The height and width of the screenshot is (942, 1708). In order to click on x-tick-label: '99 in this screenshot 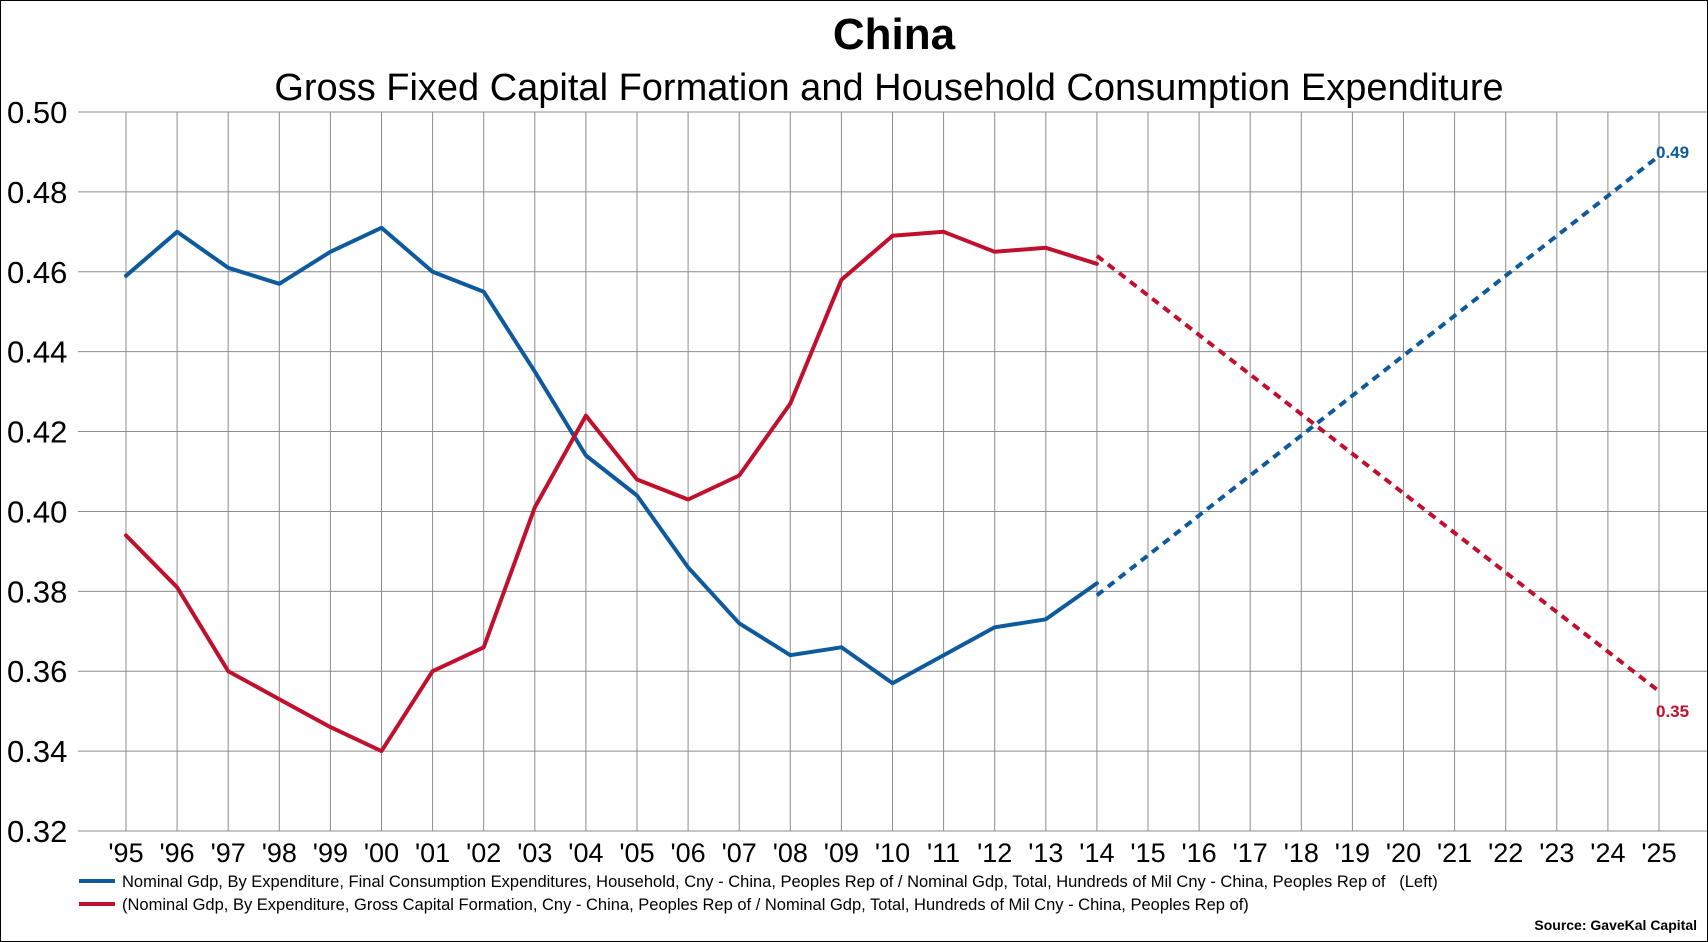, I will do `click(330, 853)`.